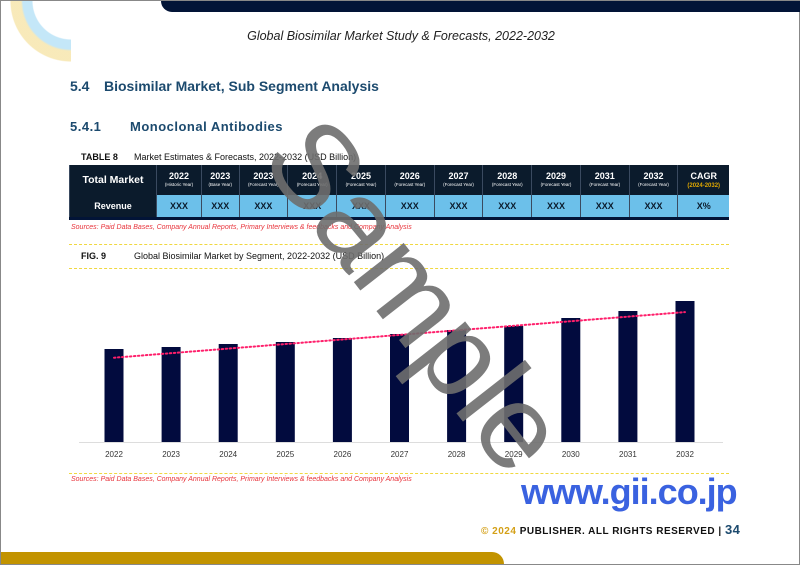 The width and height of the screenshot is (800, 565). Describe the element at coordinates (400, 454) in the screenshot. I see `x-tick-label: 2027` at that location.